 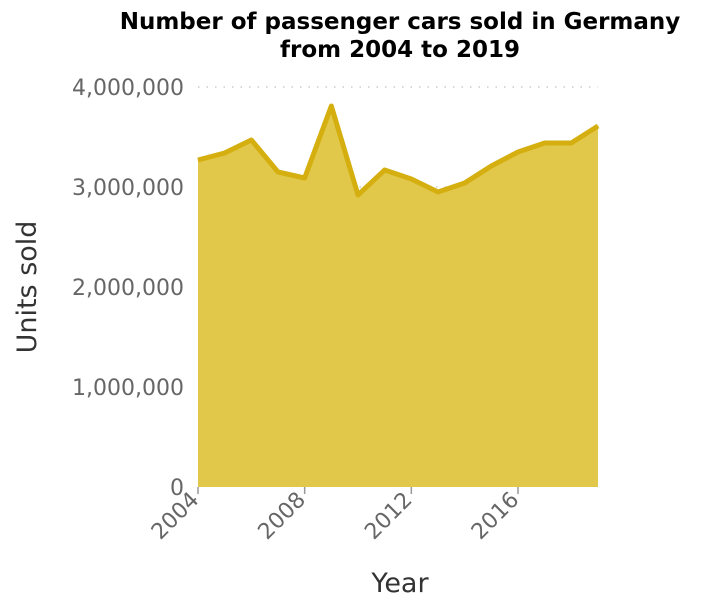 I want to click on series-line, so click(x=398, y=150).